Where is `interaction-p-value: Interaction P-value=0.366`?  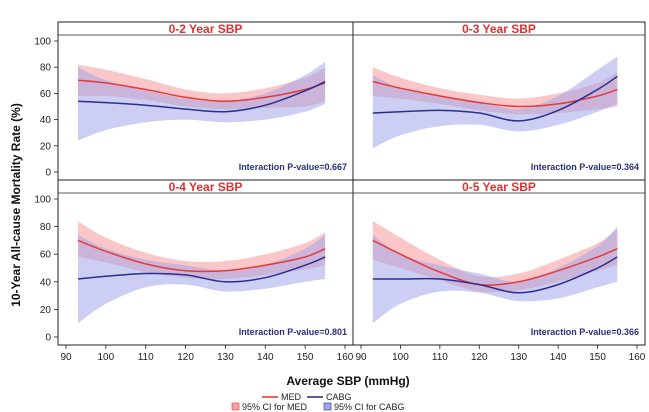 interaction-p-value: Interaction P-value=0.366 is located at coordinates (585, 332).